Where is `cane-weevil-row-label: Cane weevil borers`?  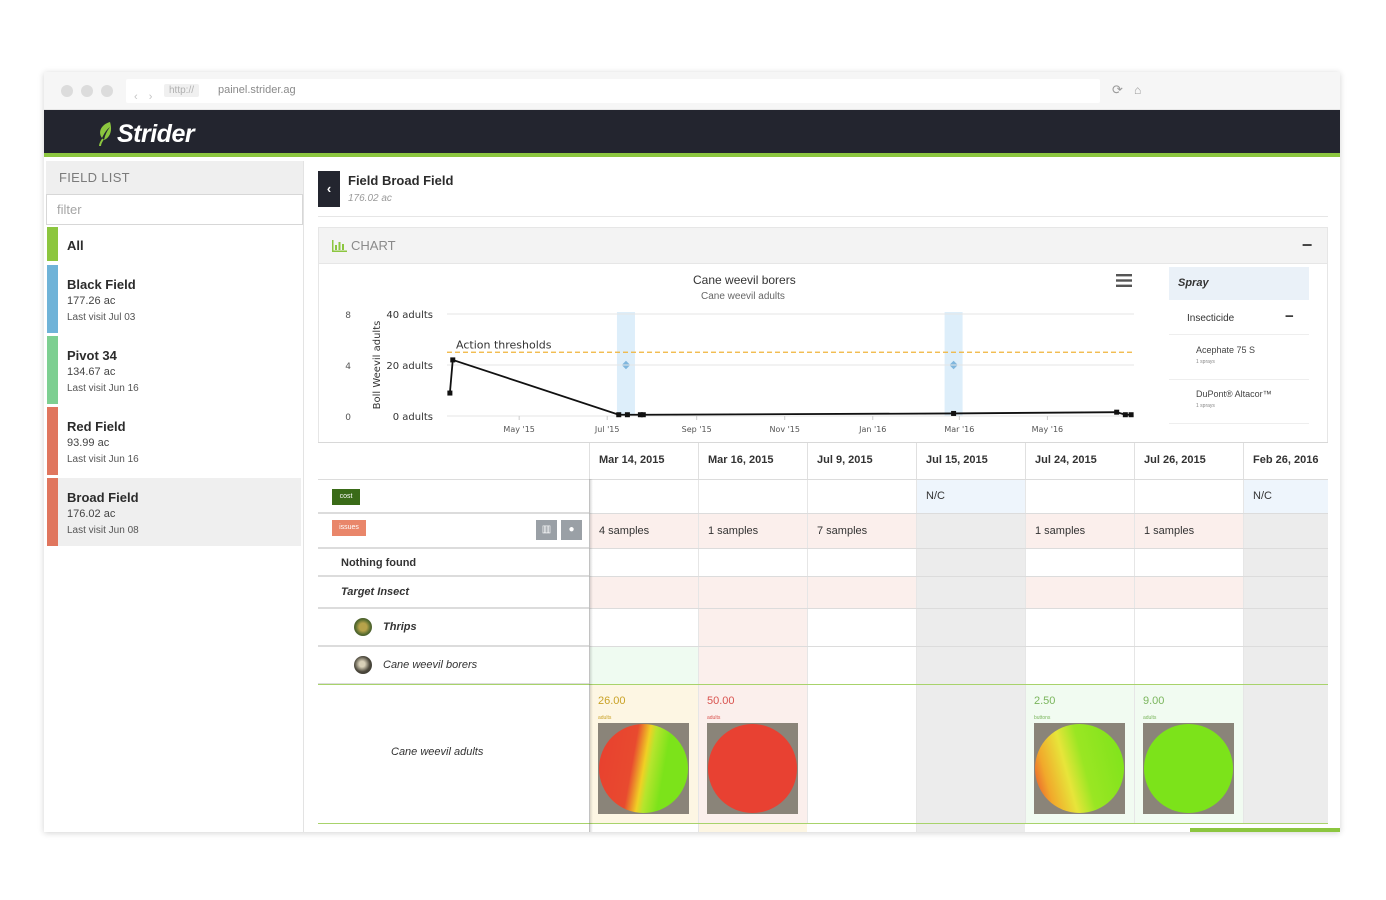 cane-weevil-row-label: Cane weevil borers is located at coordinates (453, 665).